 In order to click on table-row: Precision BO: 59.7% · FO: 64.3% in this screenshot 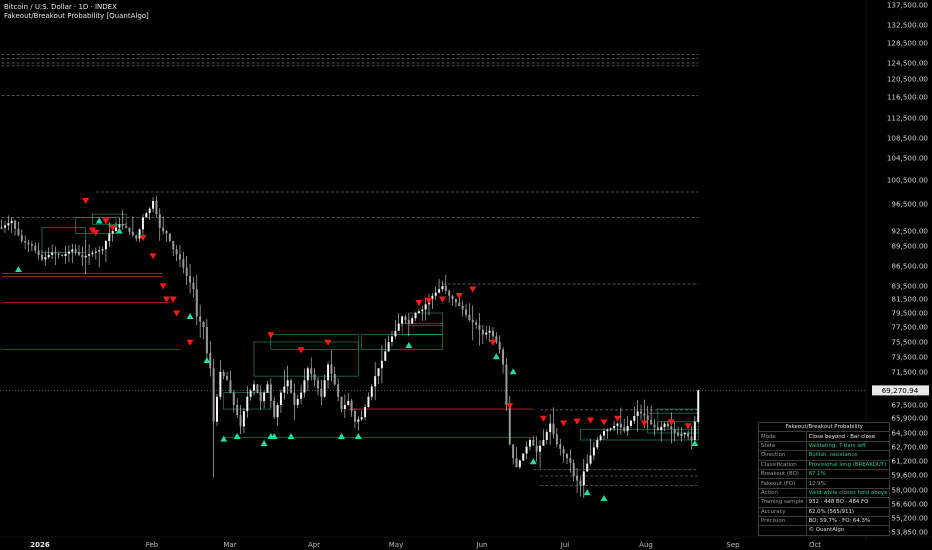, I will do `click(824, 521)`.